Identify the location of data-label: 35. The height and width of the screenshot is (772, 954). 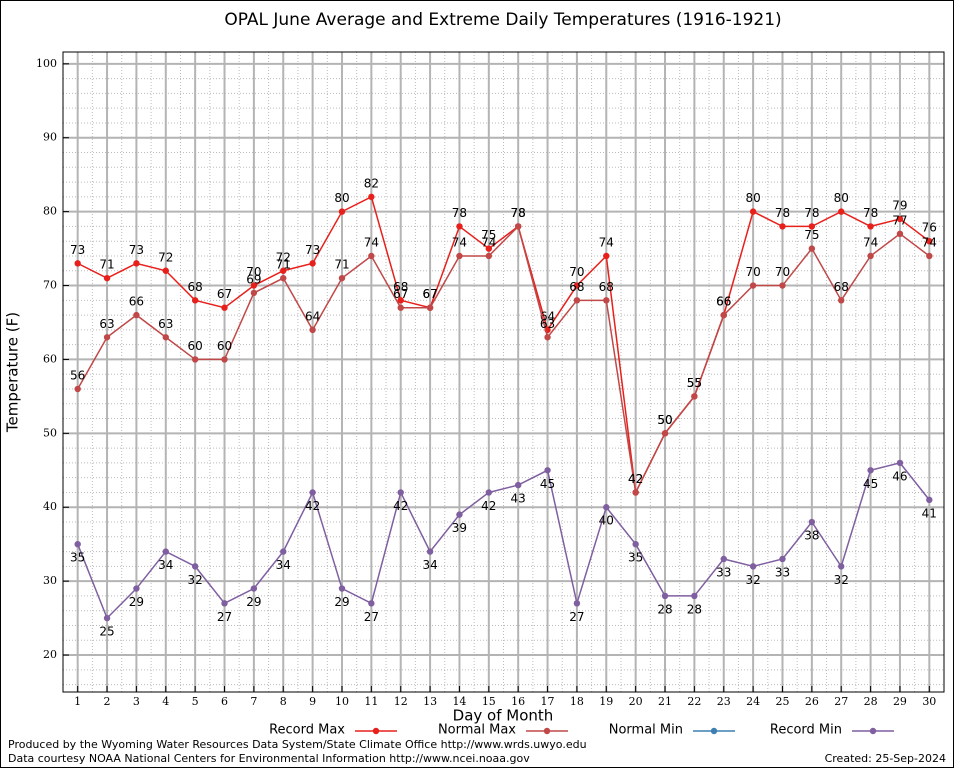
(635, 558).